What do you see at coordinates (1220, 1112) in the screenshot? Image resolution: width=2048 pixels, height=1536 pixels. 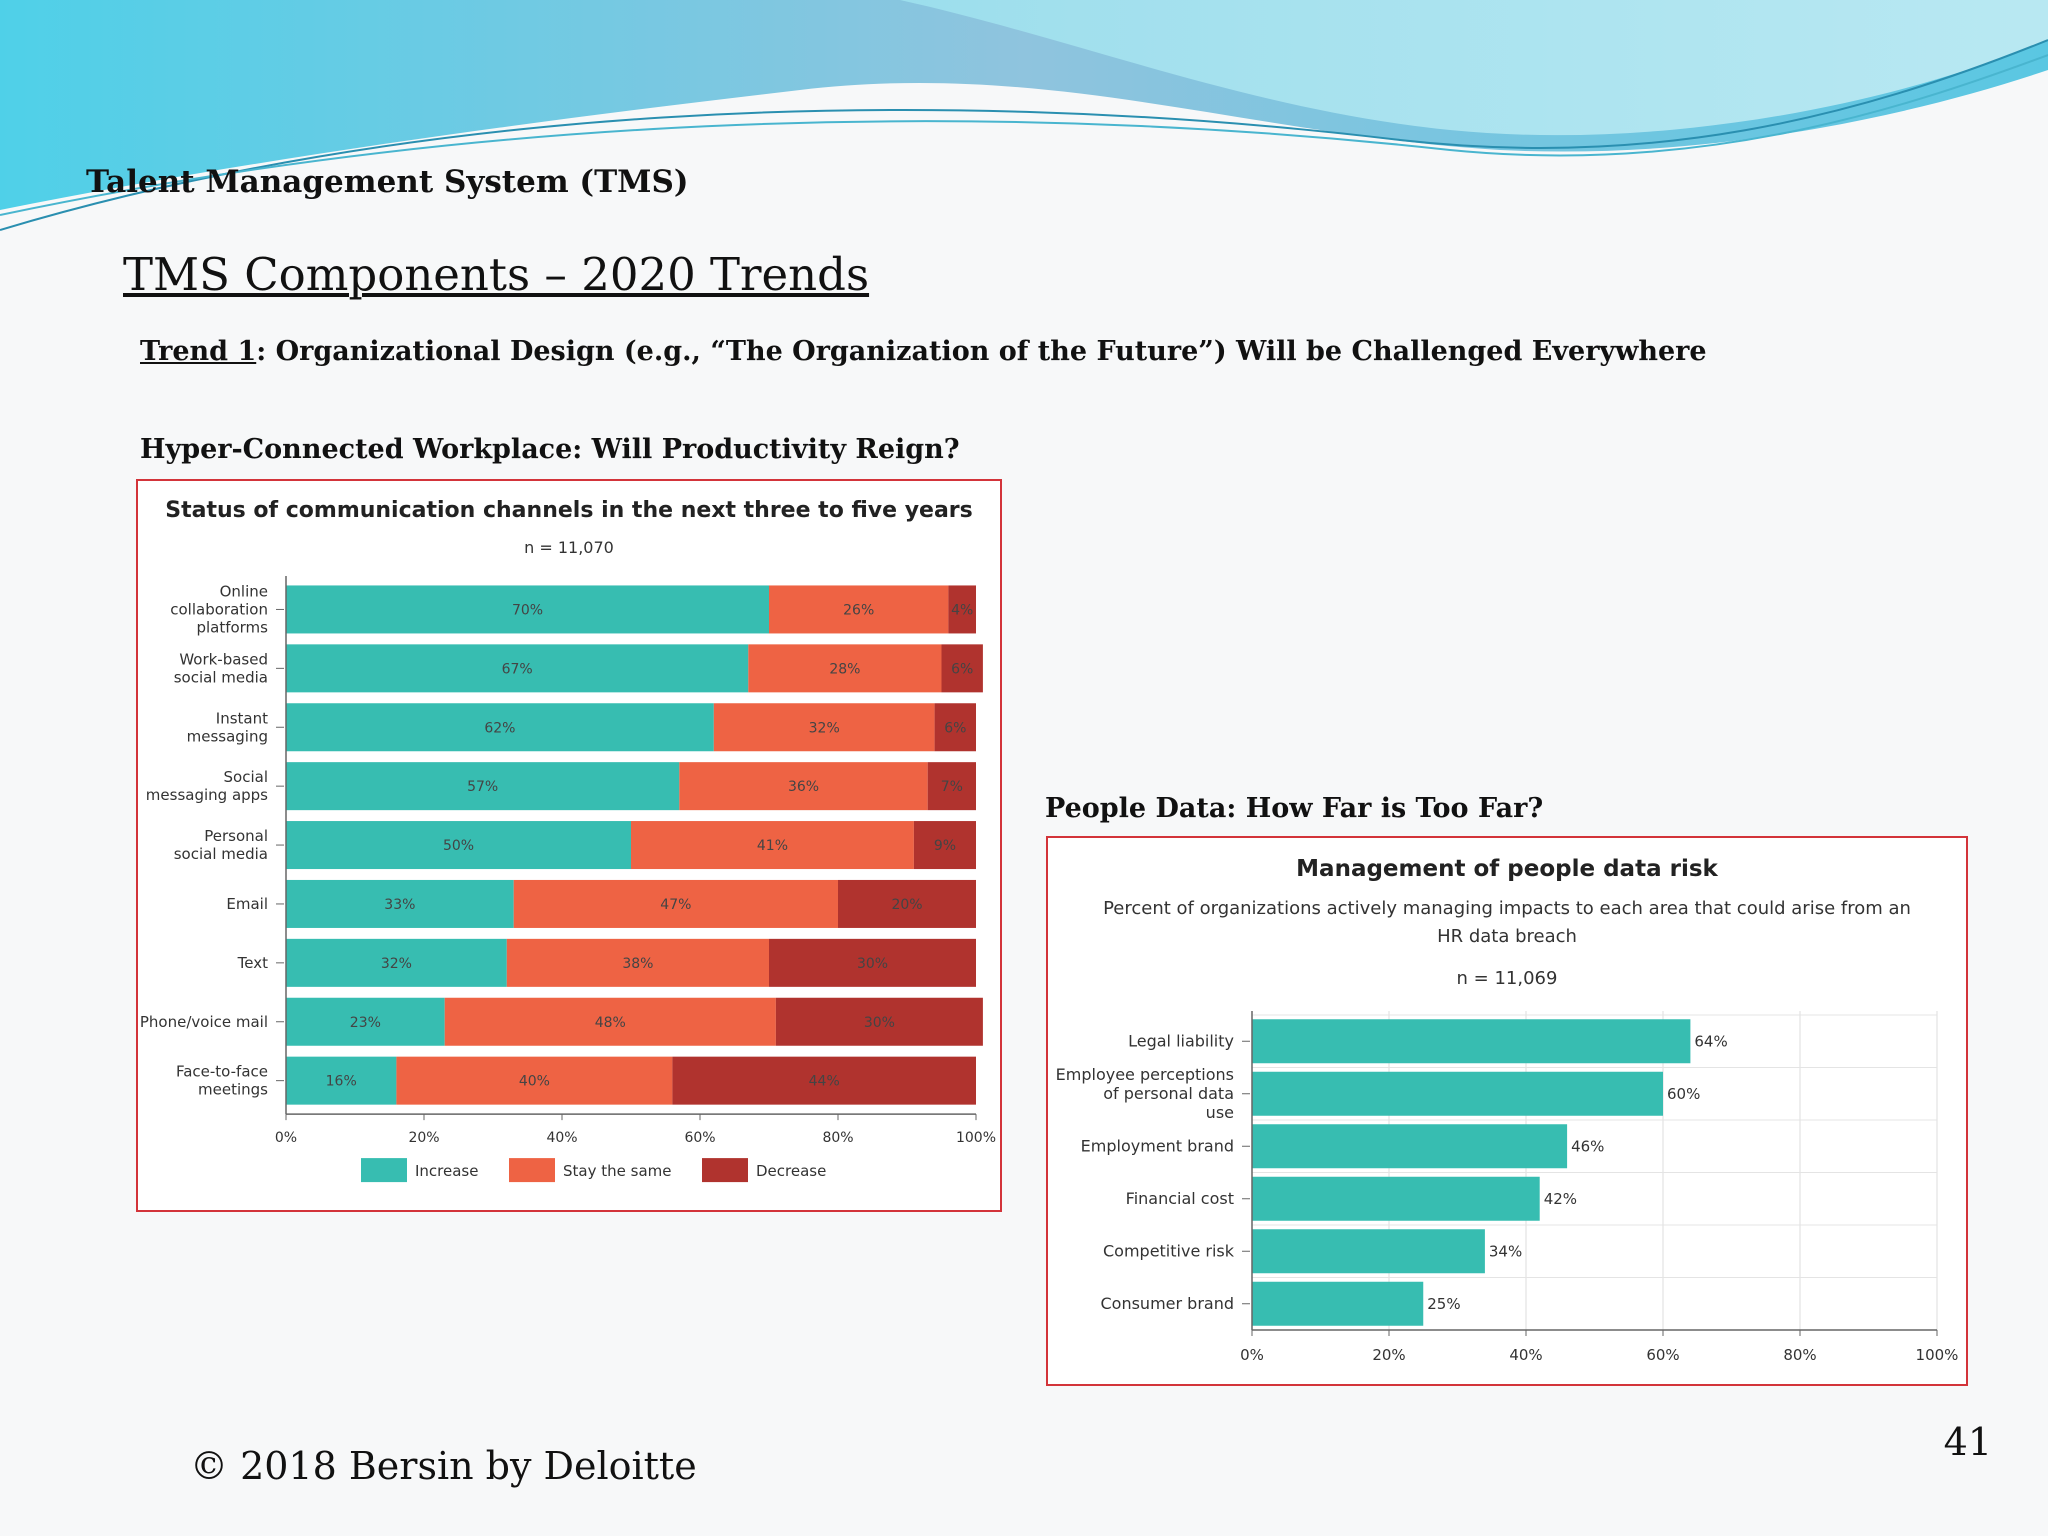 I see `category-label: use` at bounding box center [1220, 1112].